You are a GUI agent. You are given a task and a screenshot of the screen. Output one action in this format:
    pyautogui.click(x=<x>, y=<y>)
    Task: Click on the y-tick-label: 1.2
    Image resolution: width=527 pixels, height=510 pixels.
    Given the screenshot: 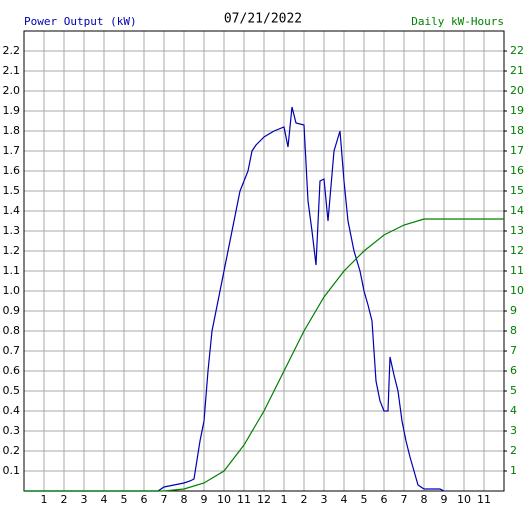 What is the action you would take?
    pyautogui.click(x=12, y=250)
    